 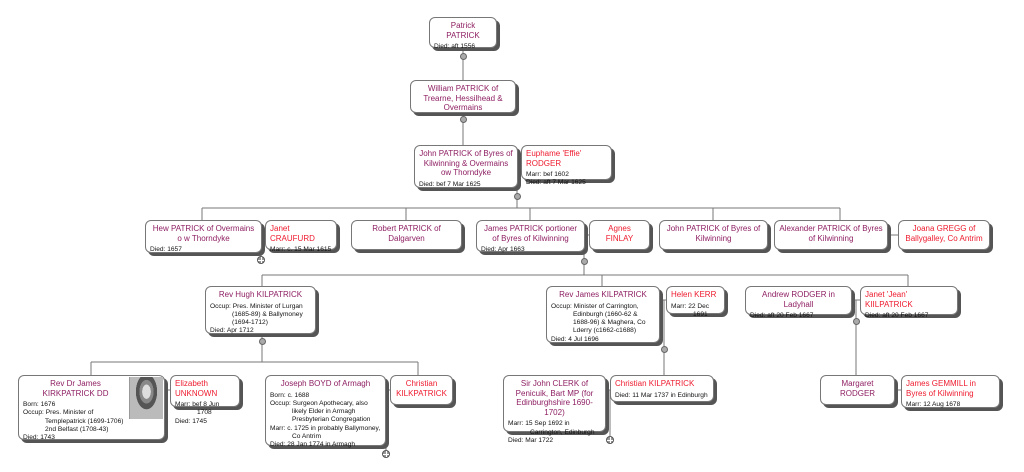 I want to click on person-card-margaret: Margaret RODGER, so click(x=857, y=390).